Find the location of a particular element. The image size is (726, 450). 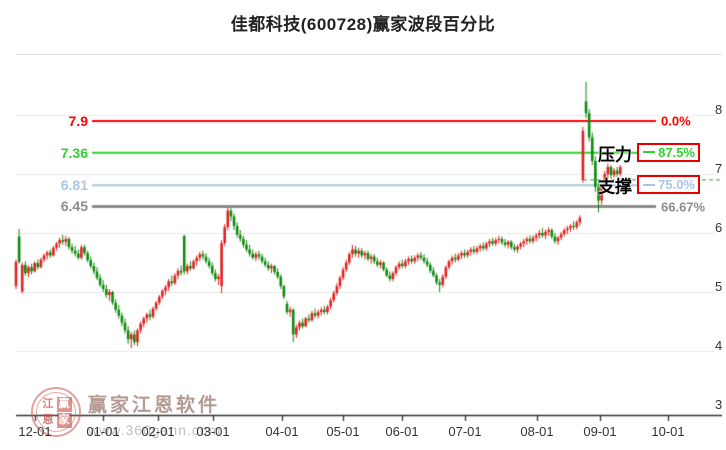

x-axis-label: 05-01 is located at coordinates (343, 431).